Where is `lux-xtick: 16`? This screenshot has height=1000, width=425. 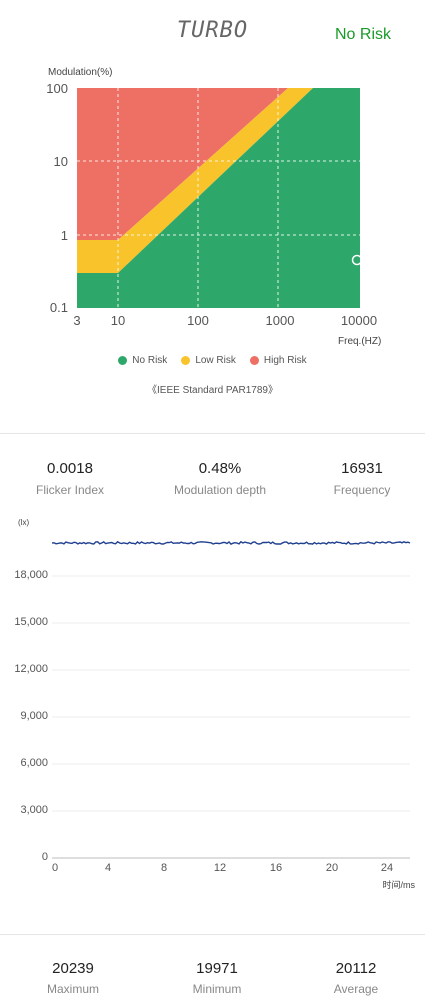
lux-xtick: 16 is located at coordinates (276, 868).